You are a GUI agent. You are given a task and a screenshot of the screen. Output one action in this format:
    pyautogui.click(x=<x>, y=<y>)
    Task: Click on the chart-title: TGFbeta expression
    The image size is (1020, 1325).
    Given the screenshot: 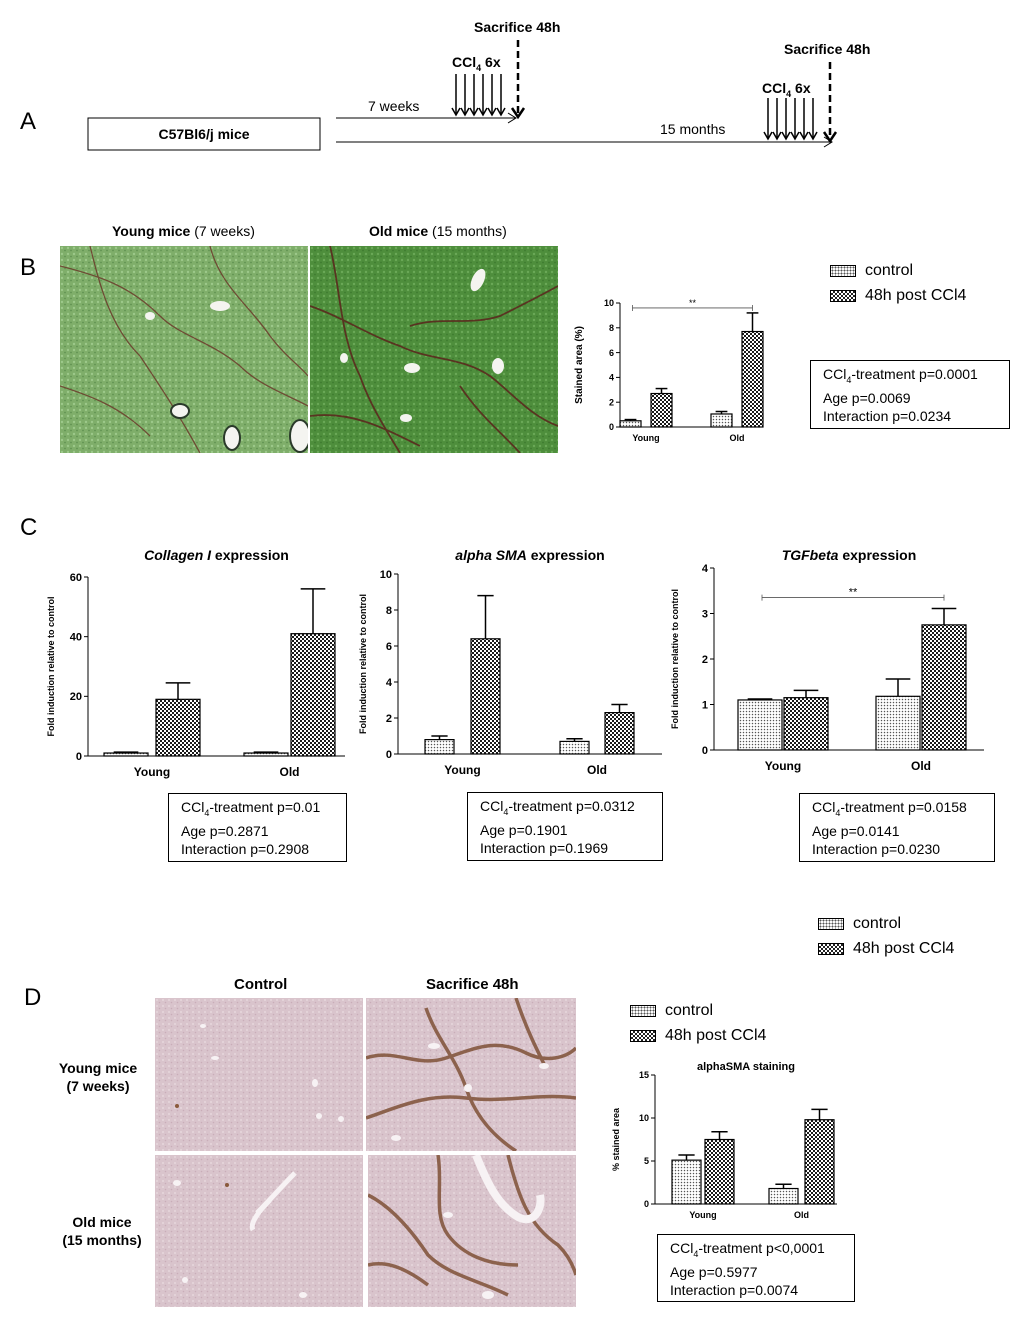 What is the action you would take?
    pyautogui.click(x=849, y=555)
    